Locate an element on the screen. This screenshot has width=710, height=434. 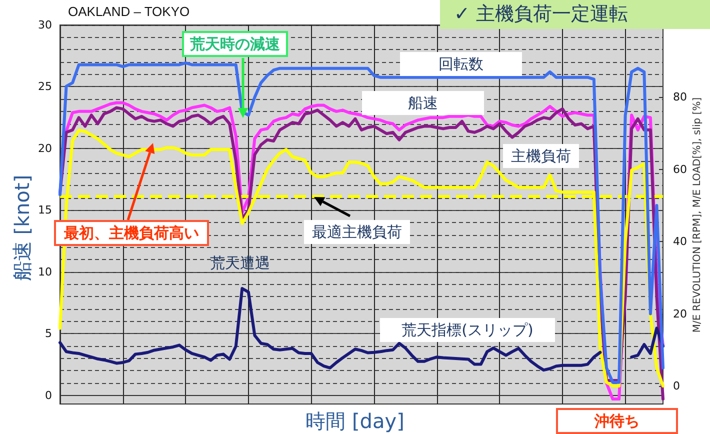
y-tick-label: 10 is located at coordinates (45, 271).